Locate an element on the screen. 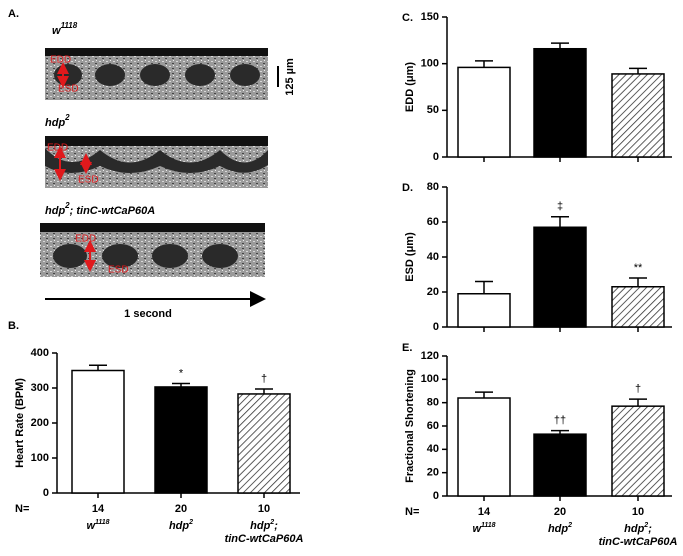  y-tick-label: 300 is located at coordinates (40, 388).